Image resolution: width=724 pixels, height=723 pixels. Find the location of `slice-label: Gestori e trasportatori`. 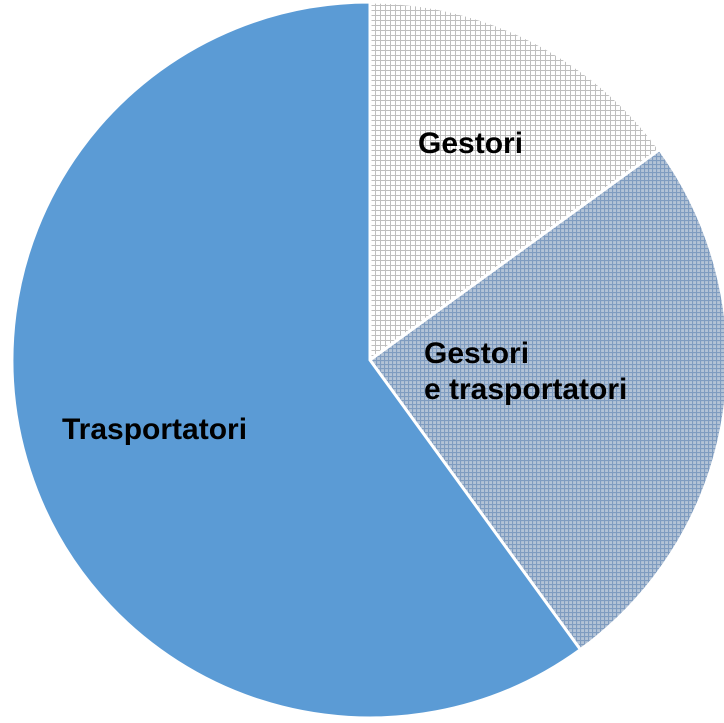

slice-label: Gestori e trasportatori is located at coordinates (526, 371).